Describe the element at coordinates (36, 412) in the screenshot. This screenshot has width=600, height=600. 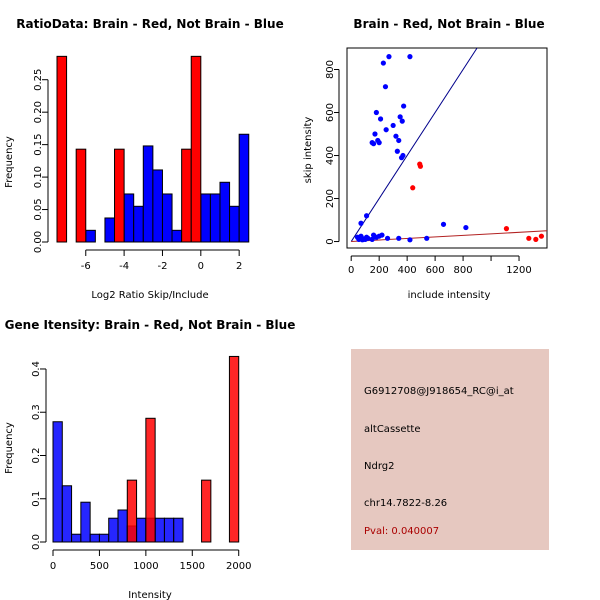
I see `intensity-y-tick-label: 0.3` at that location.